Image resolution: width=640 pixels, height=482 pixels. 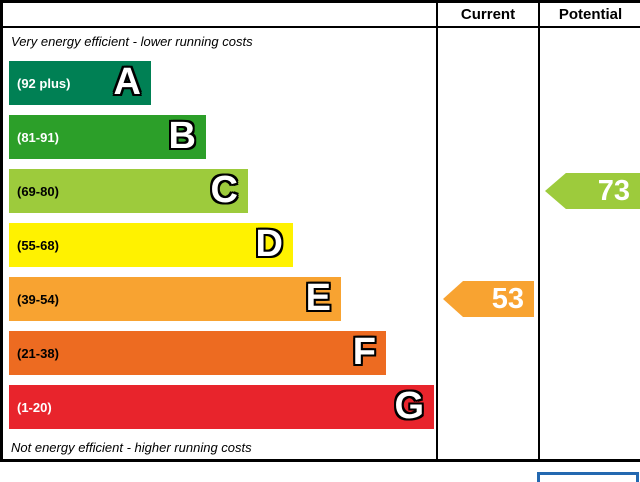 I want to click on band-range-label: (55-68), so click(x=38, y=245).